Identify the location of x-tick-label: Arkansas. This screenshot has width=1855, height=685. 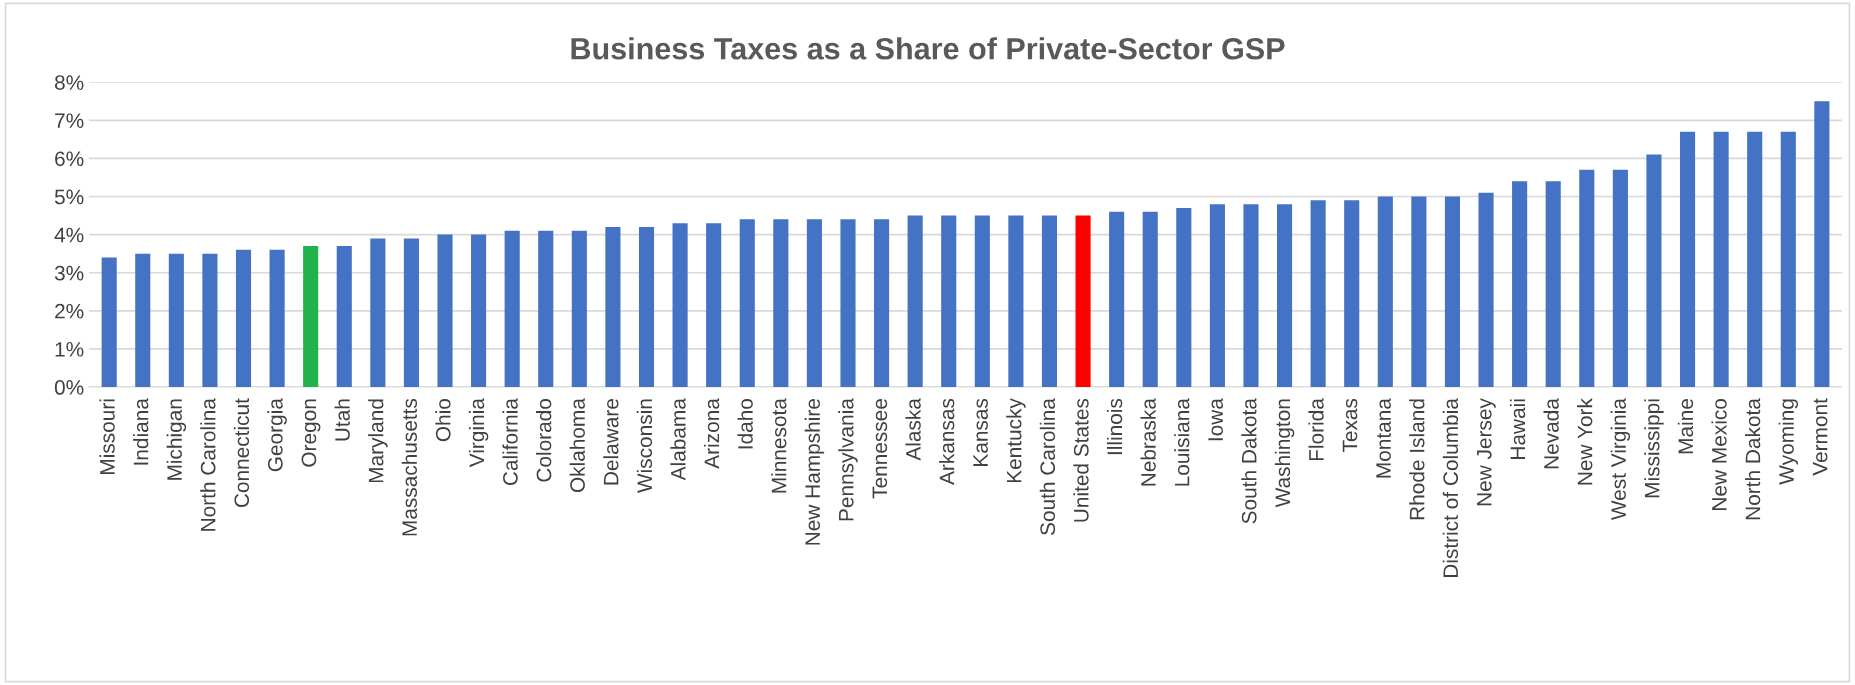
(947, 441).